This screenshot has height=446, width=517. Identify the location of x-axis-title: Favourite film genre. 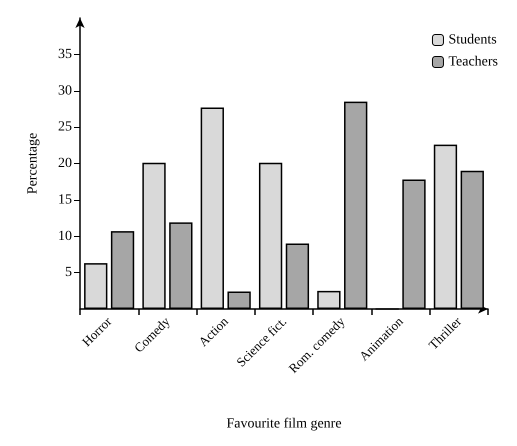
(284, 424).